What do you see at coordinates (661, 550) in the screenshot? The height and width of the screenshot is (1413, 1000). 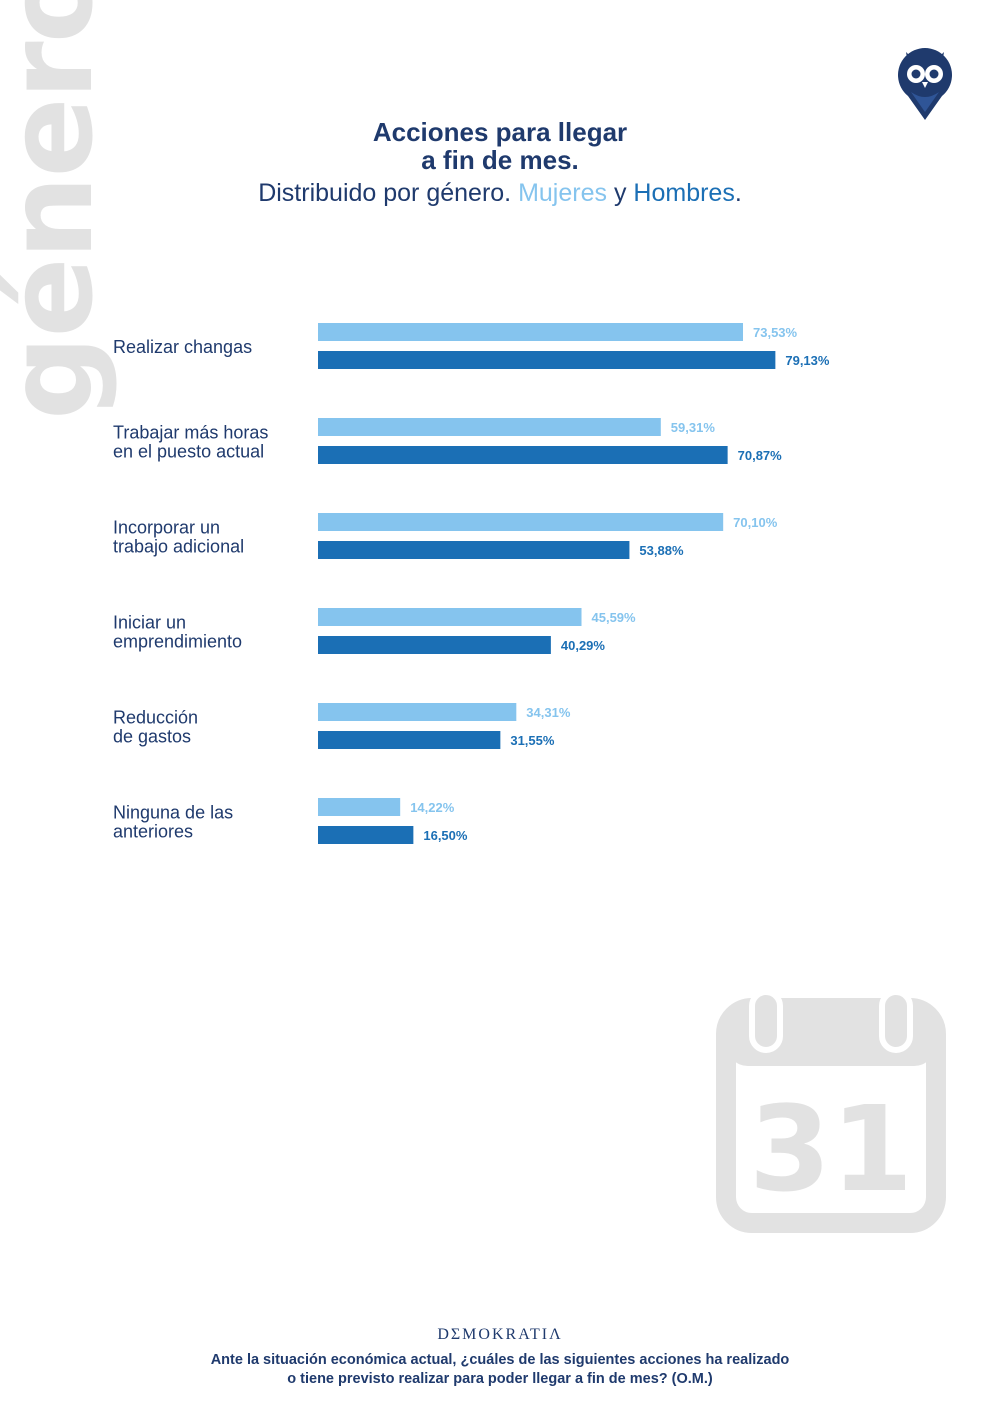 I see `data-label-men: 53,88%` at bounding box center [661, 550].